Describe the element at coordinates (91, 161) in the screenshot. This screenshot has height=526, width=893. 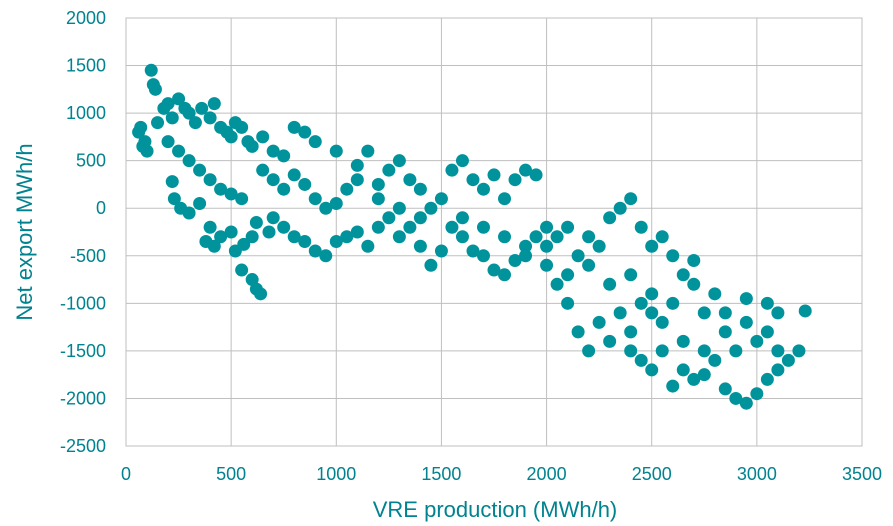
I see `y-tick-label: 500` at that location.